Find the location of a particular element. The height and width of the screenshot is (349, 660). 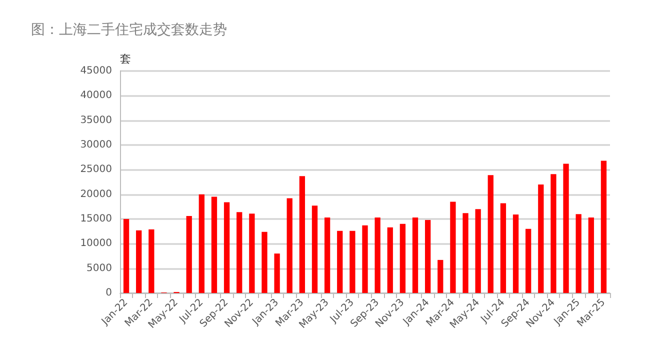

y-tick-label: 10000 is located at coordinates (96, 244).